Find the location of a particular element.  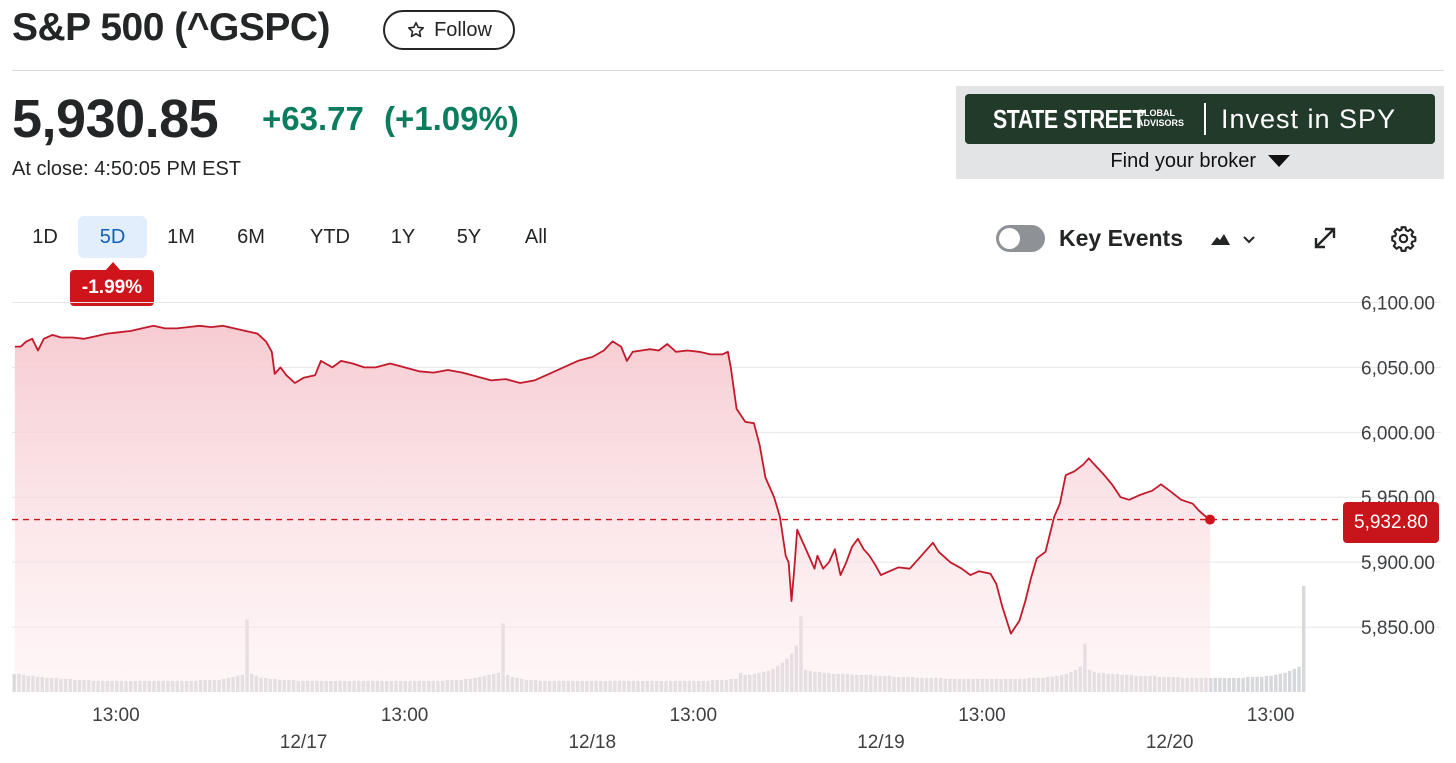

key-events-toggle is located at coordinates (1020, 238).